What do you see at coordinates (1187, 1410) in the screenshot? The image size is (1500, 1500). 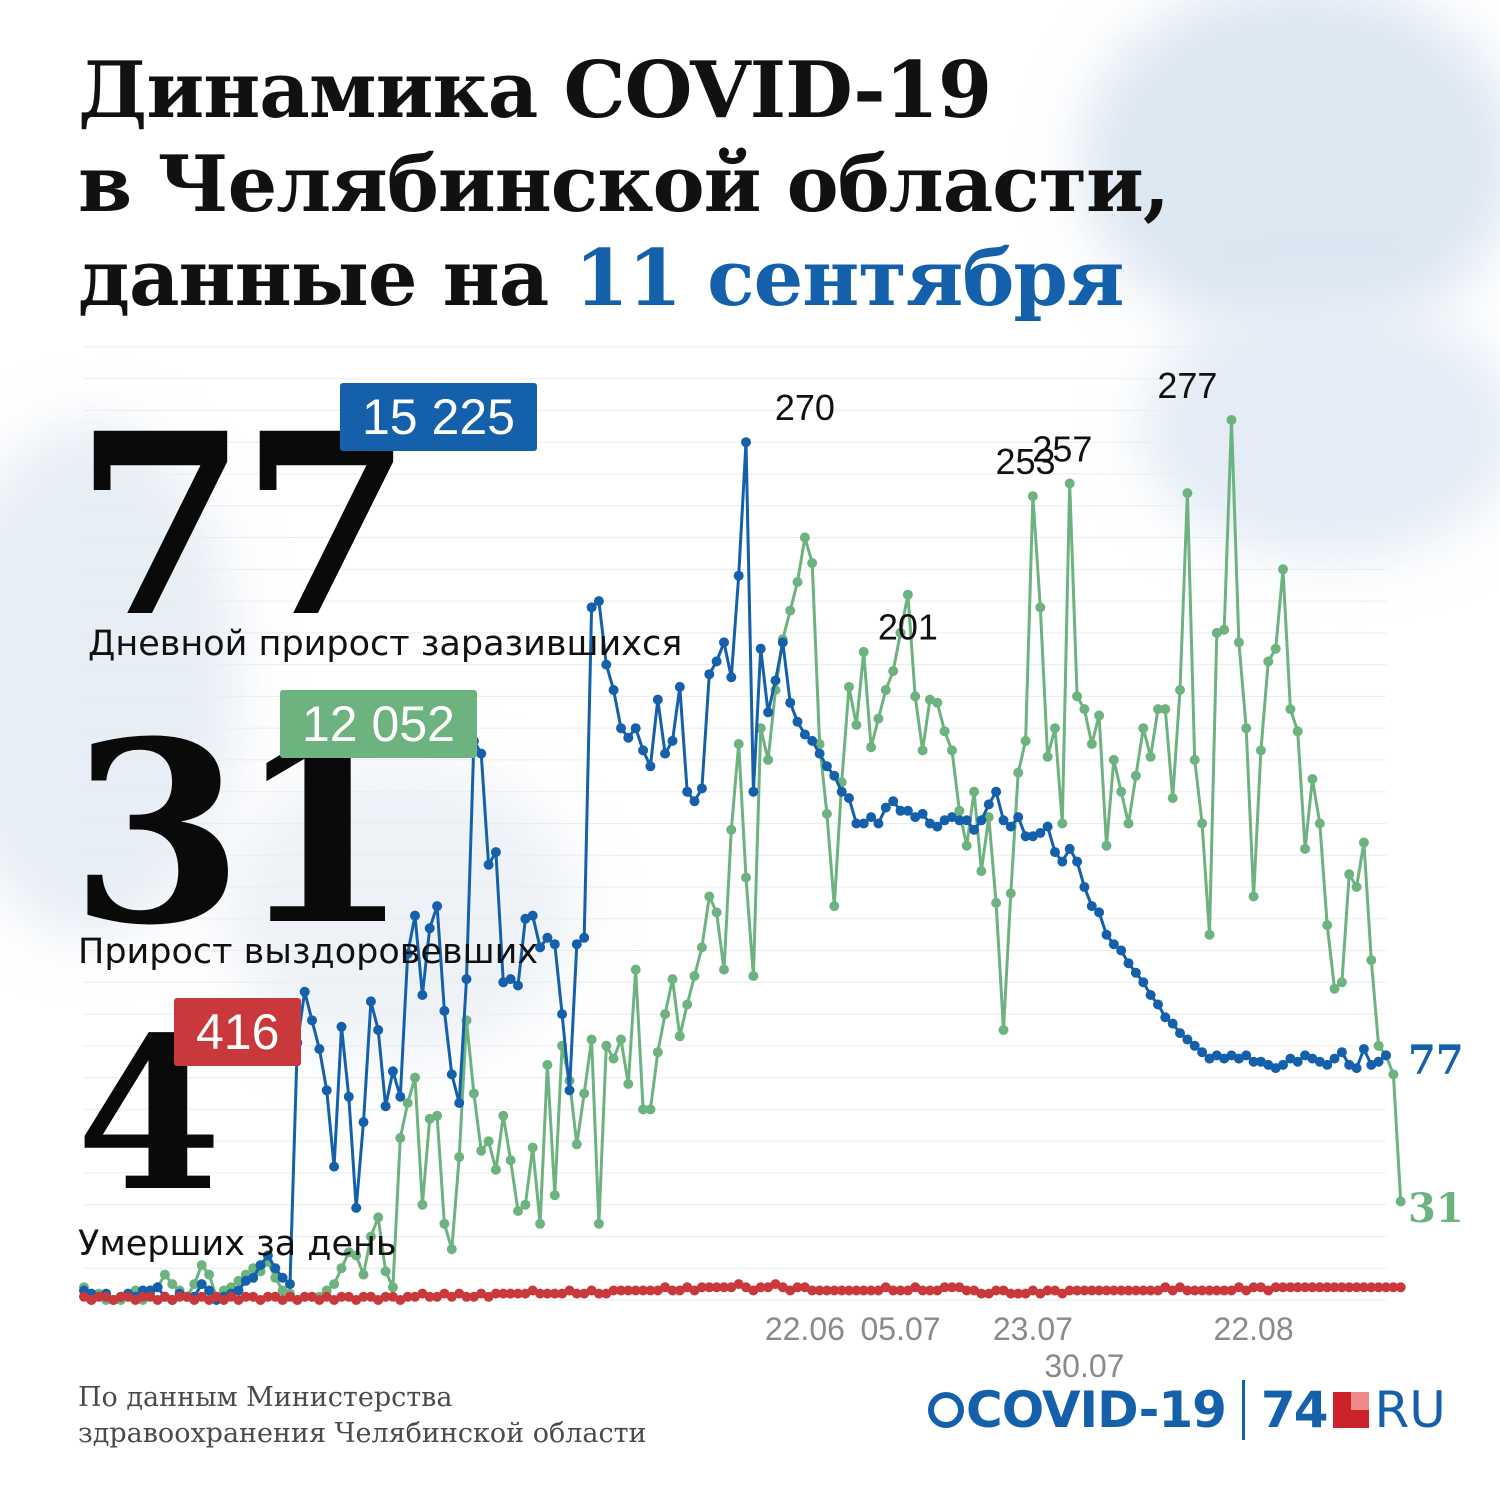 I see `brand-logo: COVID-19 74 RU` at bounding box center [1187, 1410].